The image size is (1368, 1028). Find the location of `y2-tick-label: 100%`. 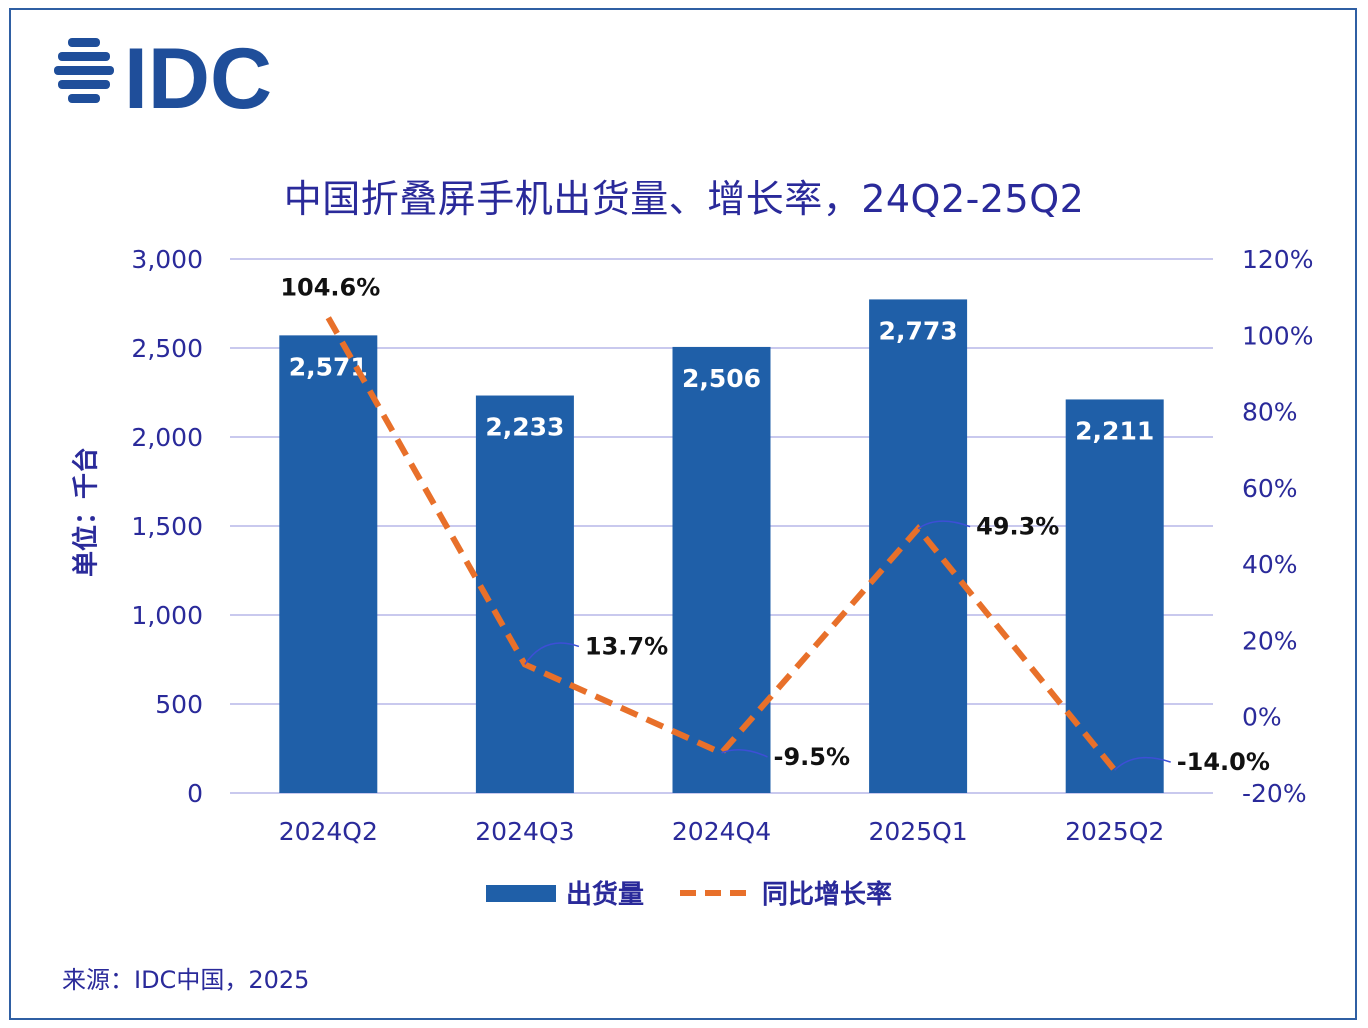

y2-tick-label: 100% is located at coordinates (1277, 335).